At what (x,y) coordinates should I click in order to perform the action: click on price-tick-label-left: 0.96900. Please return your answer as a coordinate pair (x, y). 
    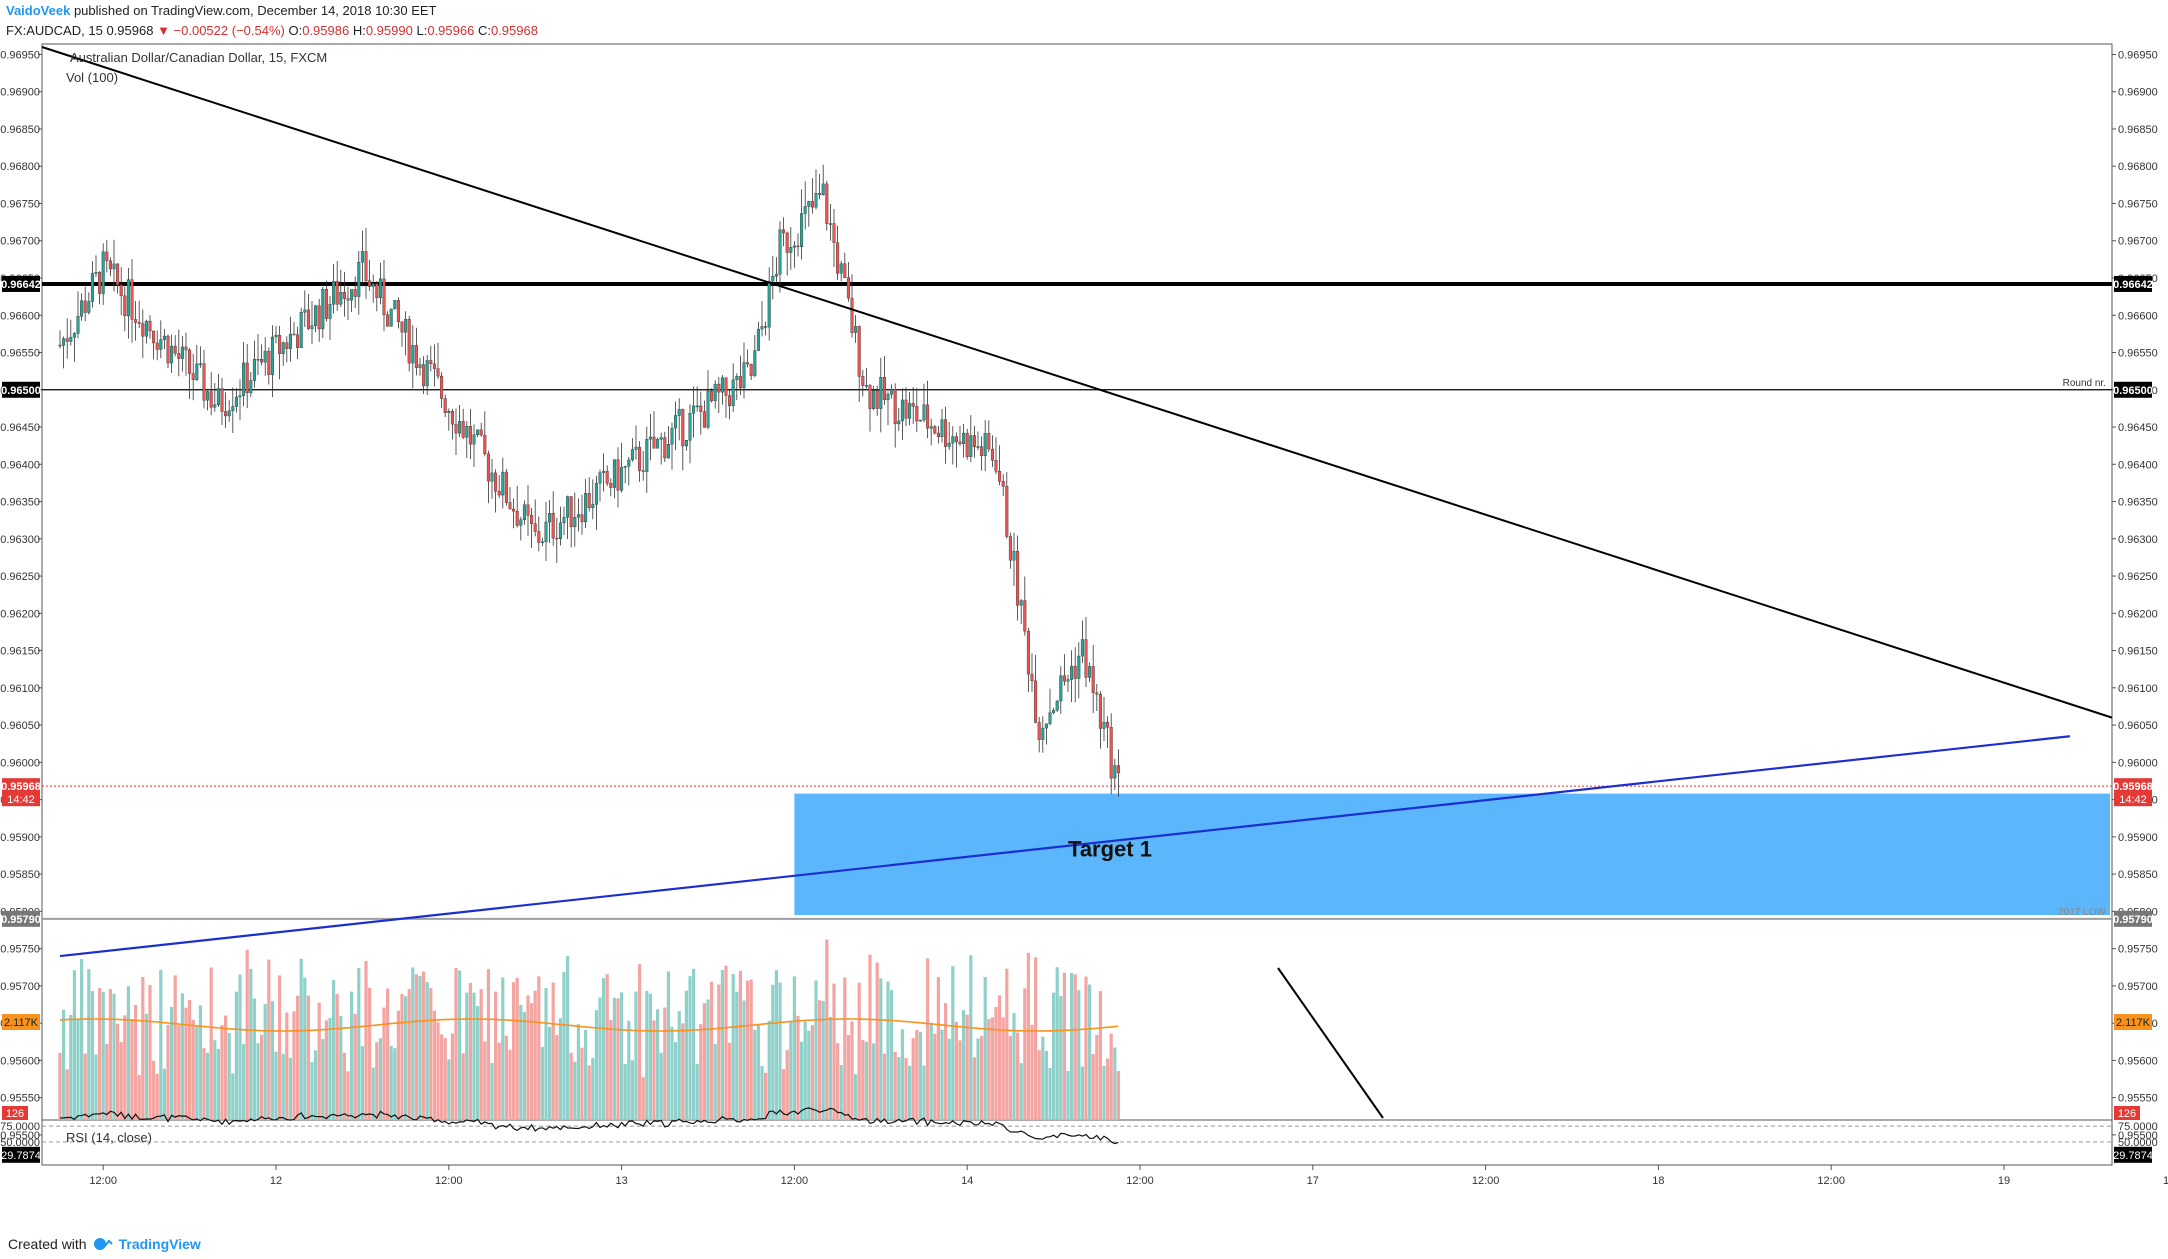
    Looking at the image, I should click on (20, 93).